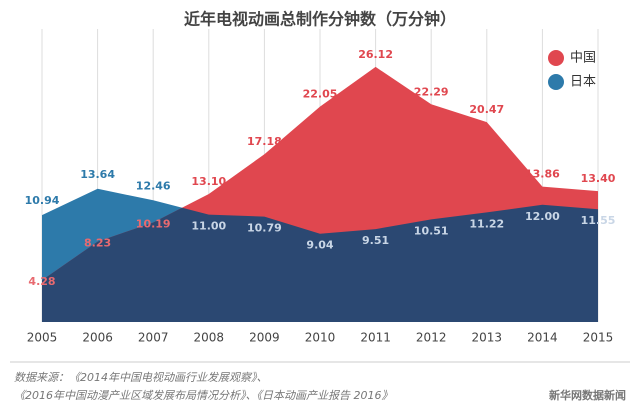 This screenshot has width=640, height=408. Describe the element at coordinates (375, 54) in the screenshot. I see `value-label: 26.12` at that location.